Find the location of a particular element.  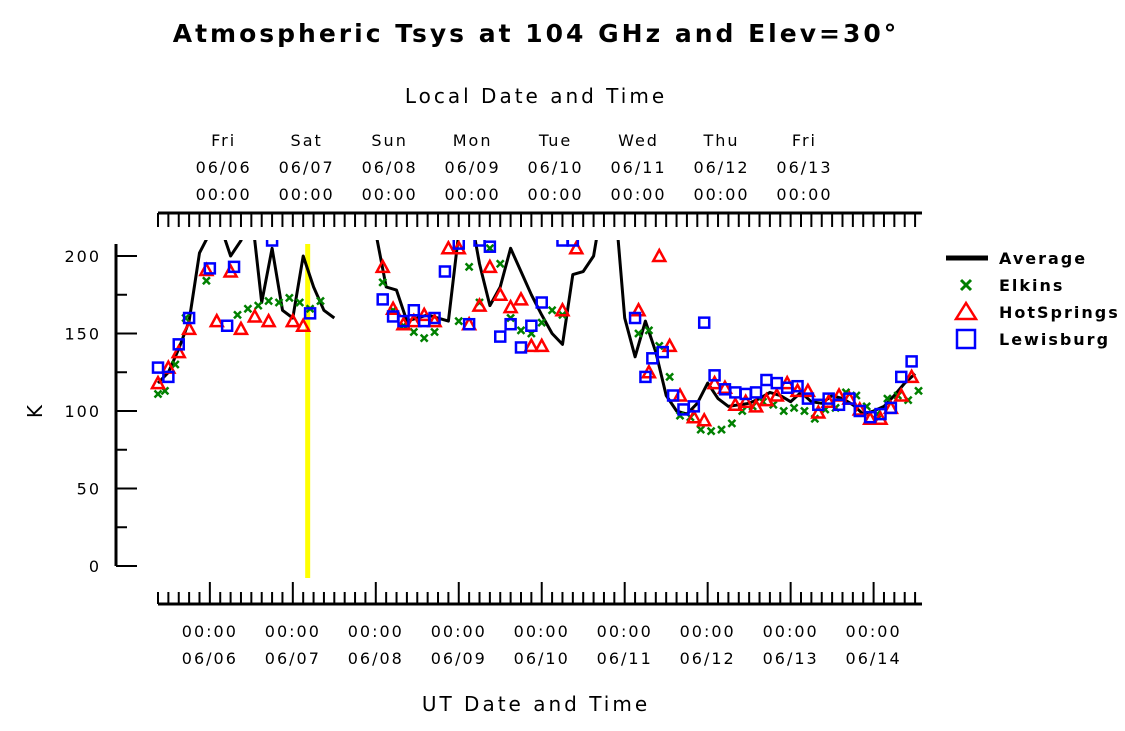

average-line is located at coordinates (486, 293).